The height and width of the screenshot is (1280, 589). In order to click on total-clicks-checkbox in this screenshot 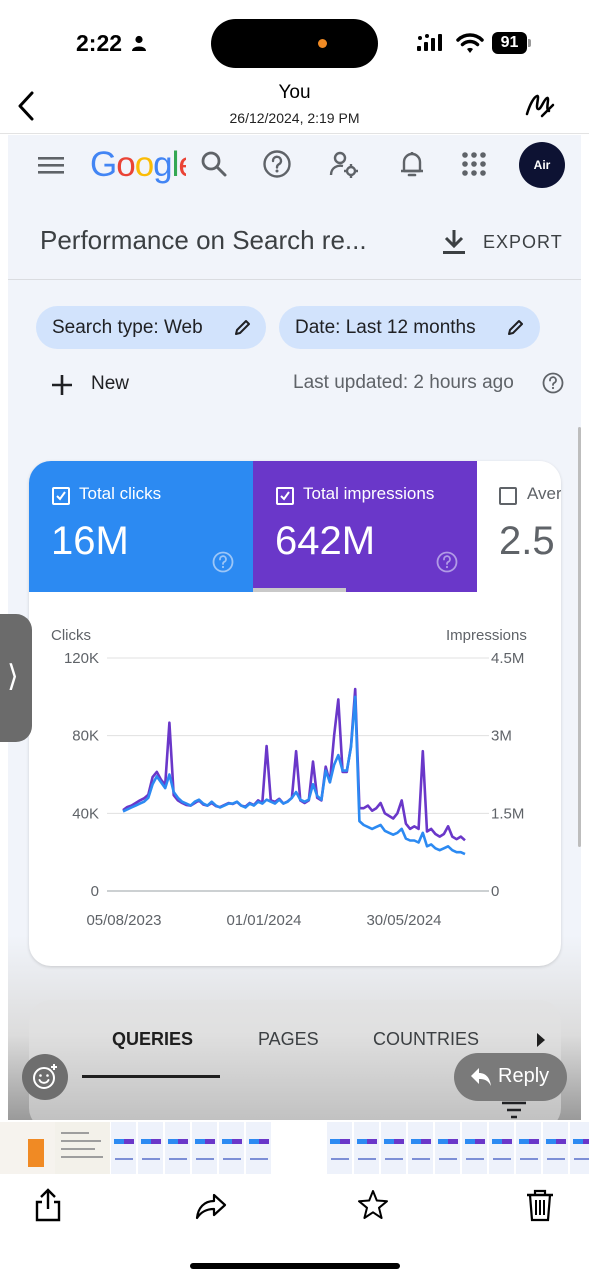, I will do `click(61, 496)`.